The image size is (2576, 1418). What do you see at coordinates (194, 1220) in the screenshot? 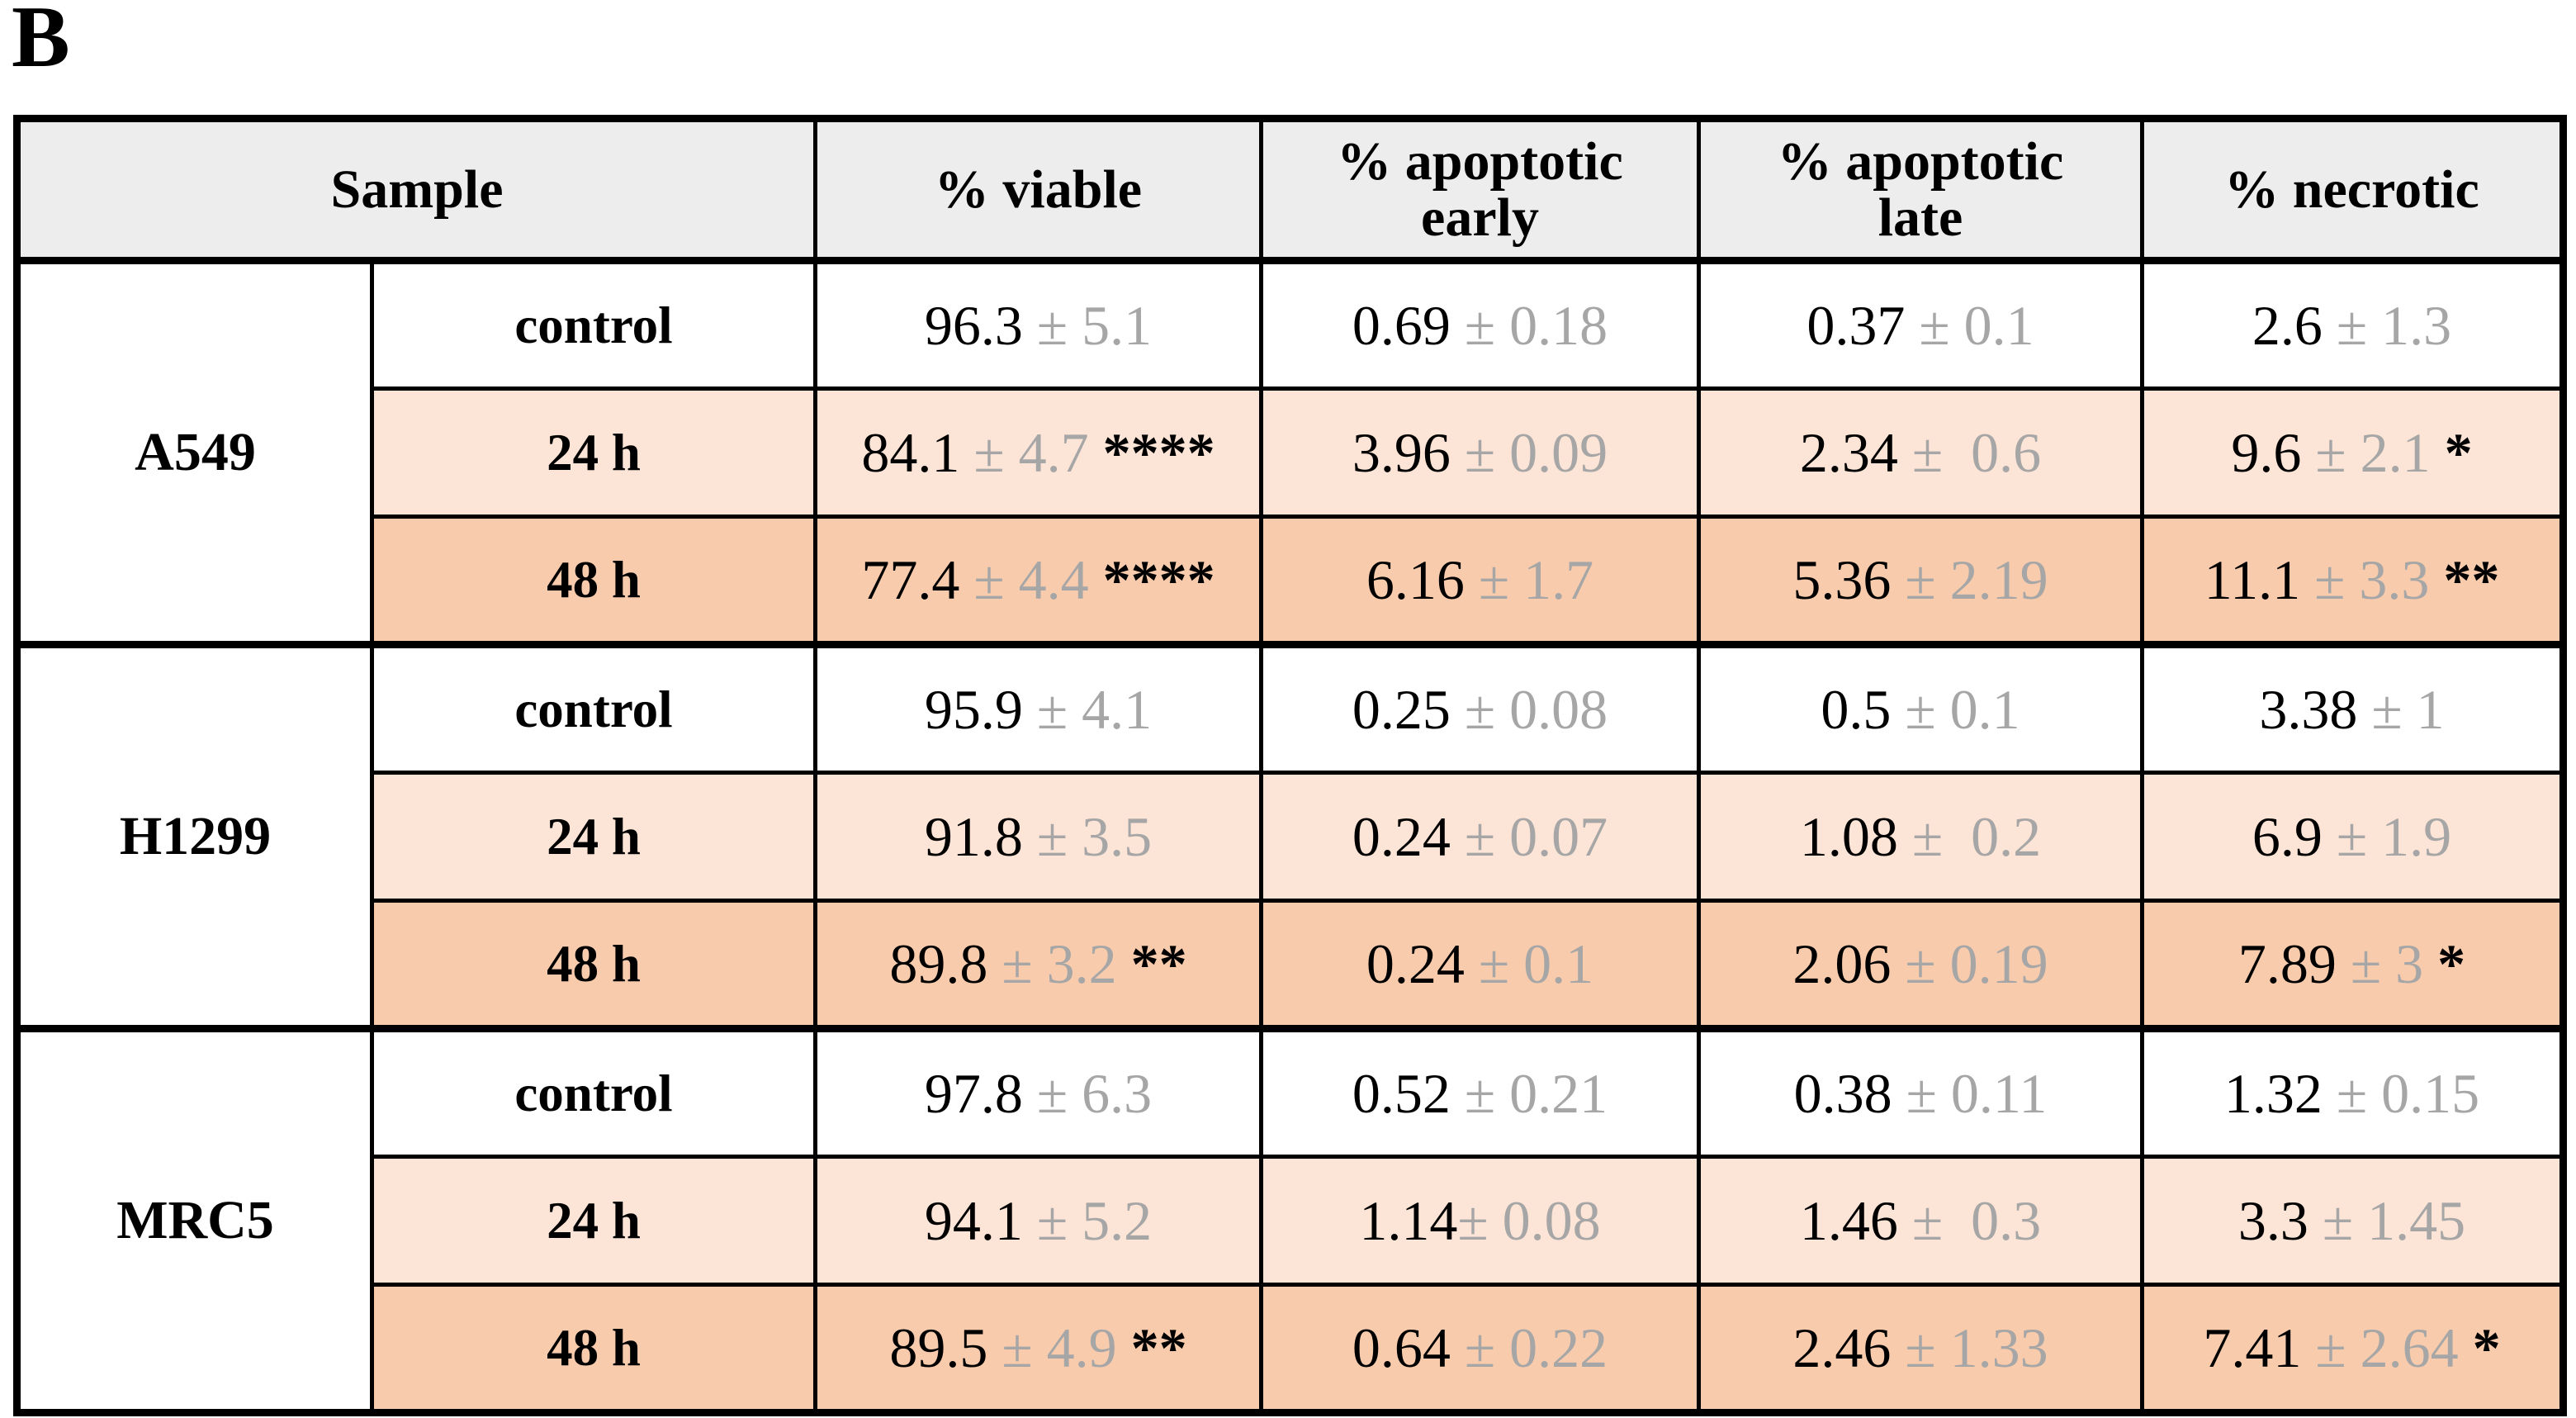
I see `cell-line-mrc5: MRC5` at bounding box center [194, 1220].